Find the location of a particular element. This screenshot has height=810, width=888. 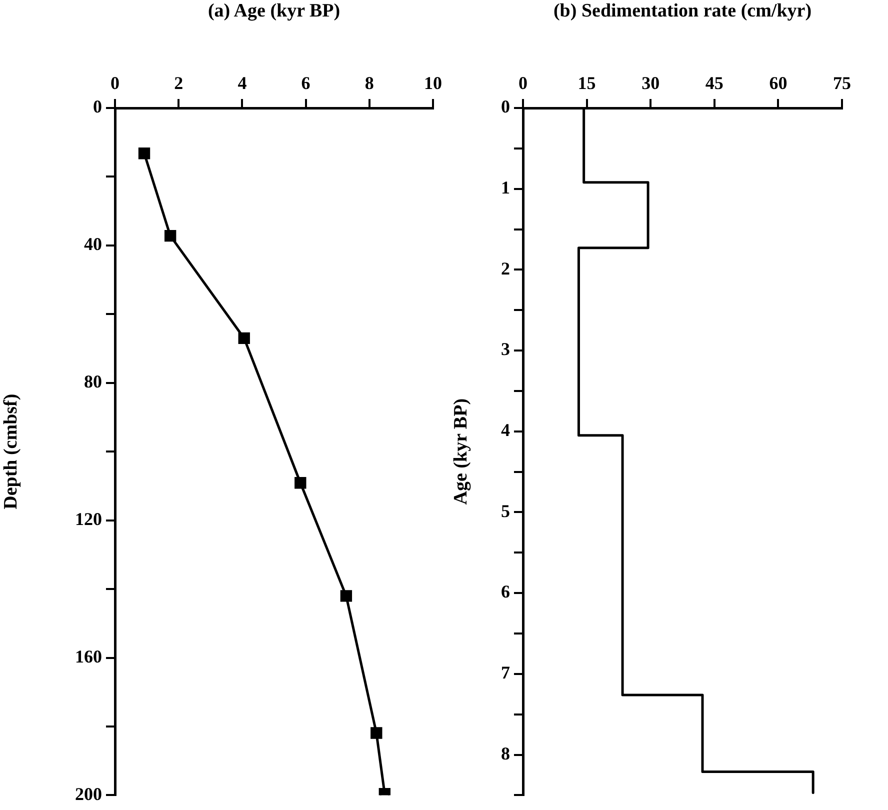

y-axis-title: Age (kyr BP) is located at coordinates (461, 451).